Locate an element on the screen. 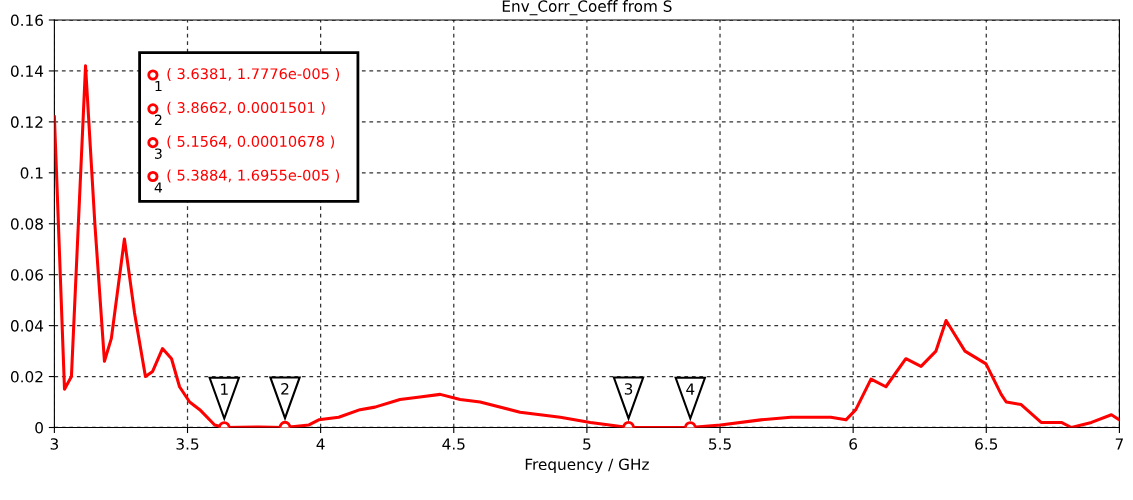  y-tick-label: 0.04 is located at coordinates (27, 326).